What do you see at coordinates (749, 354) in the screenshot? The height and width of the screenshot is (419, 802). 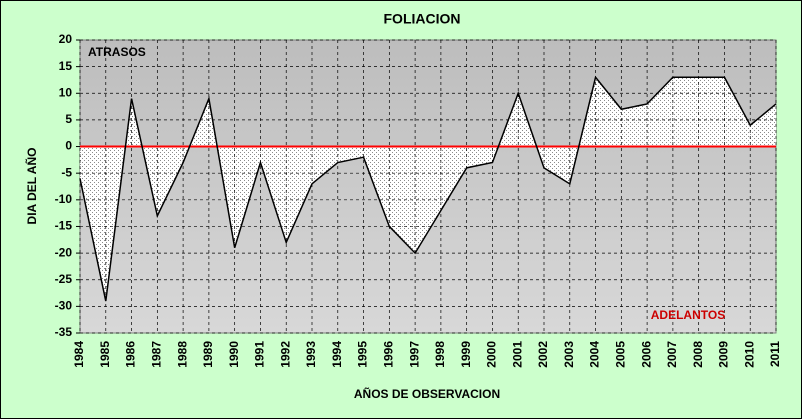 I see `x-tick-label: 2010` at bounding box center [749, 354].